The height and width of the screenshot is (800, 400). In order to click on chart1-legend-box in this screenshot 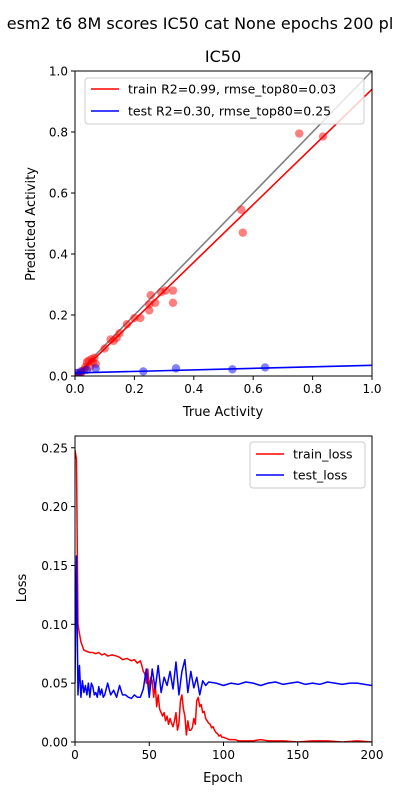, I will do `click(224, 101)`.